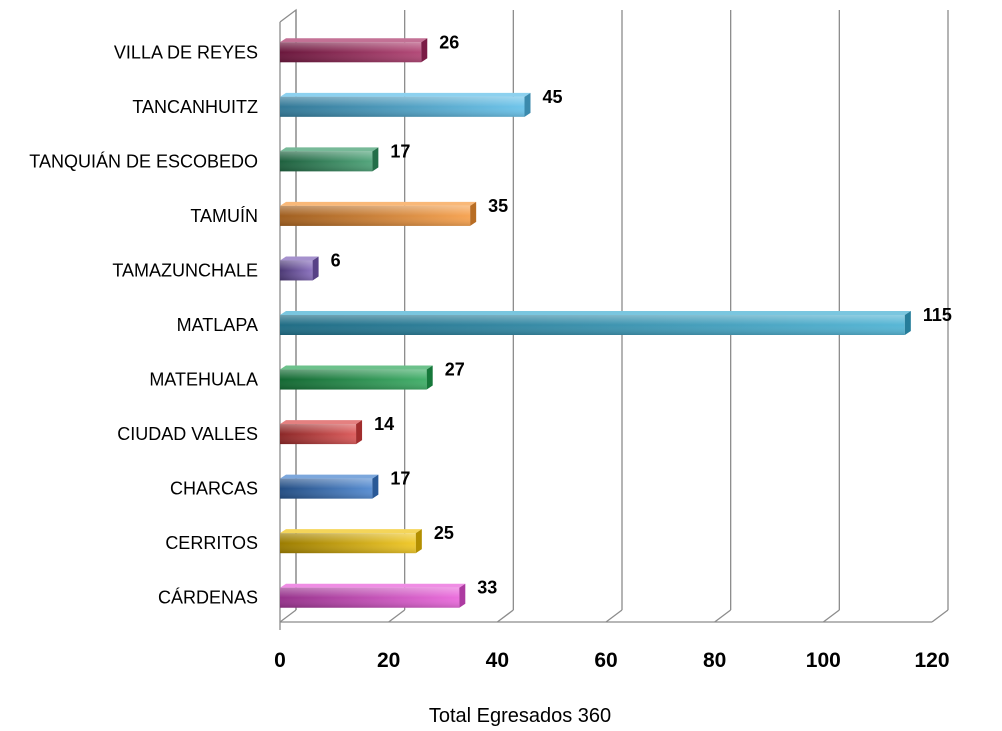 This screenshot has width=1002, height=731. I want to click on value-label: 14, so click(384, 424).